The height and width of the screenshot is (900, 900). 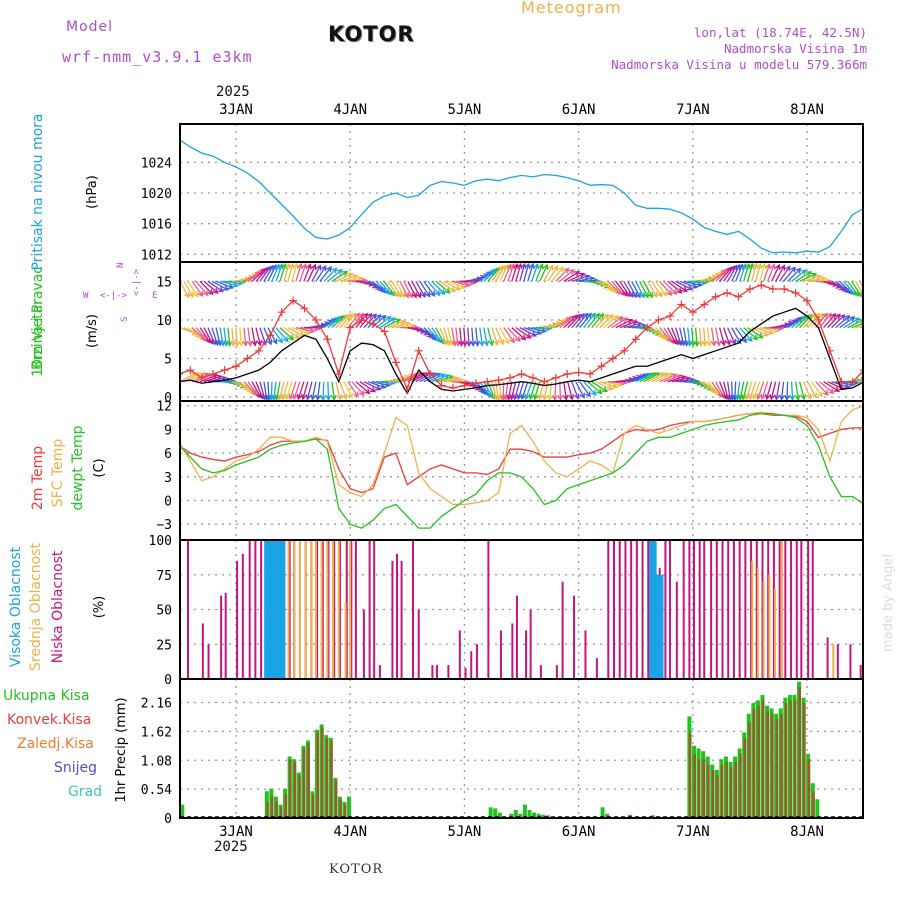 I want to click on series-line-speed, so click(x=521, y=351).